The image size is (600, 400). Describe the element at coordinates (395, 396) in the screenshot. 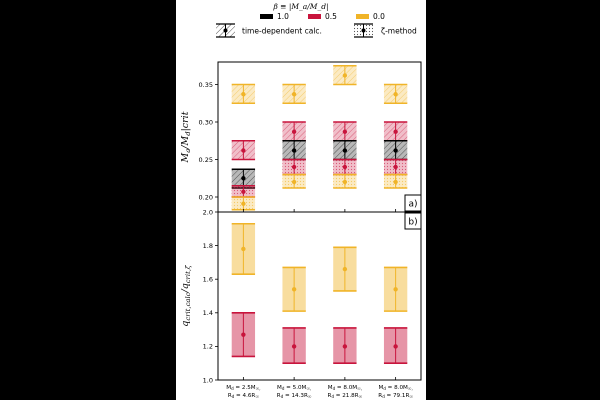

I see `x-tick-label-line2: Rd = 79.1R☉` at that location.